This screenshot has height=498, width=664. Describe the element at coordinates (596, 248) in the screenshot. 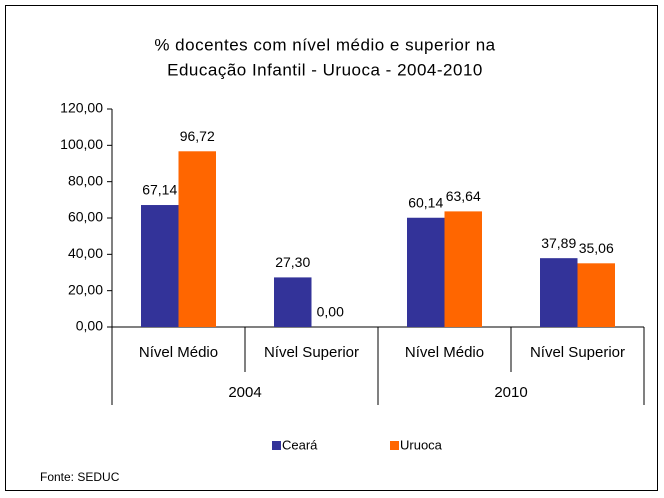

I see `value-label: 35,06` at that location.